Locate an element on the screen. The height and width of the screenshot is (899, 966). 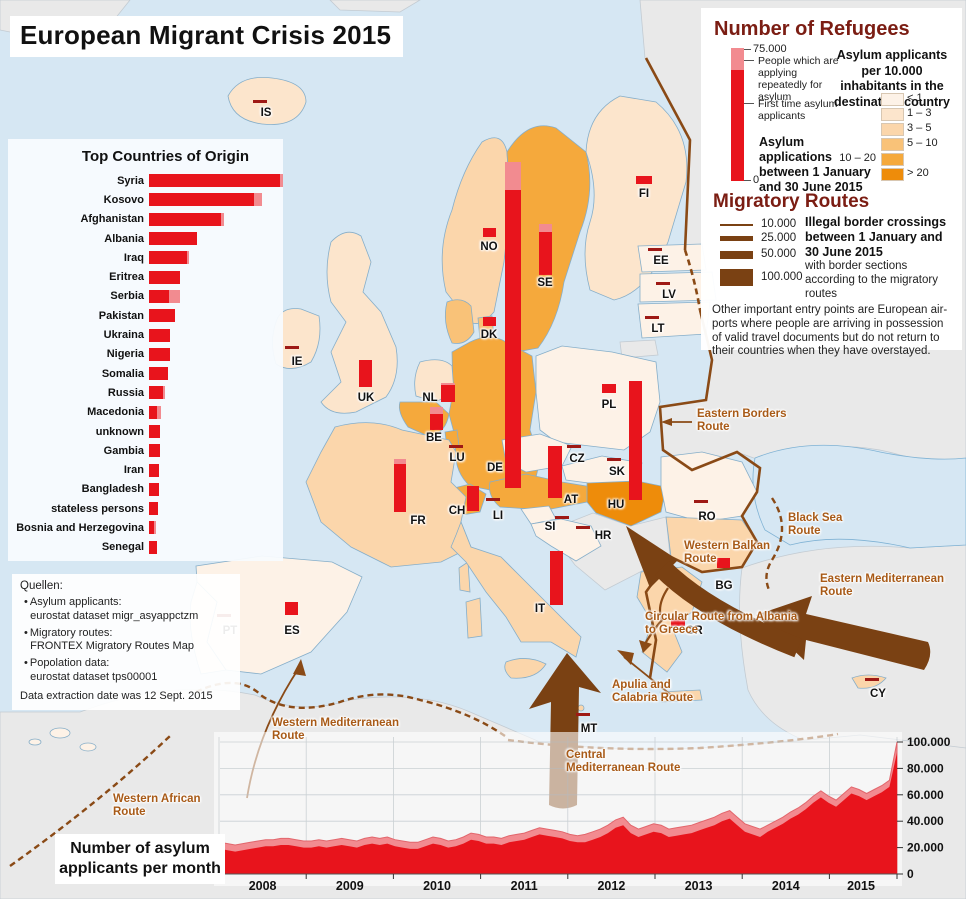
country-shape-fr is located at coordinates (388, 495).